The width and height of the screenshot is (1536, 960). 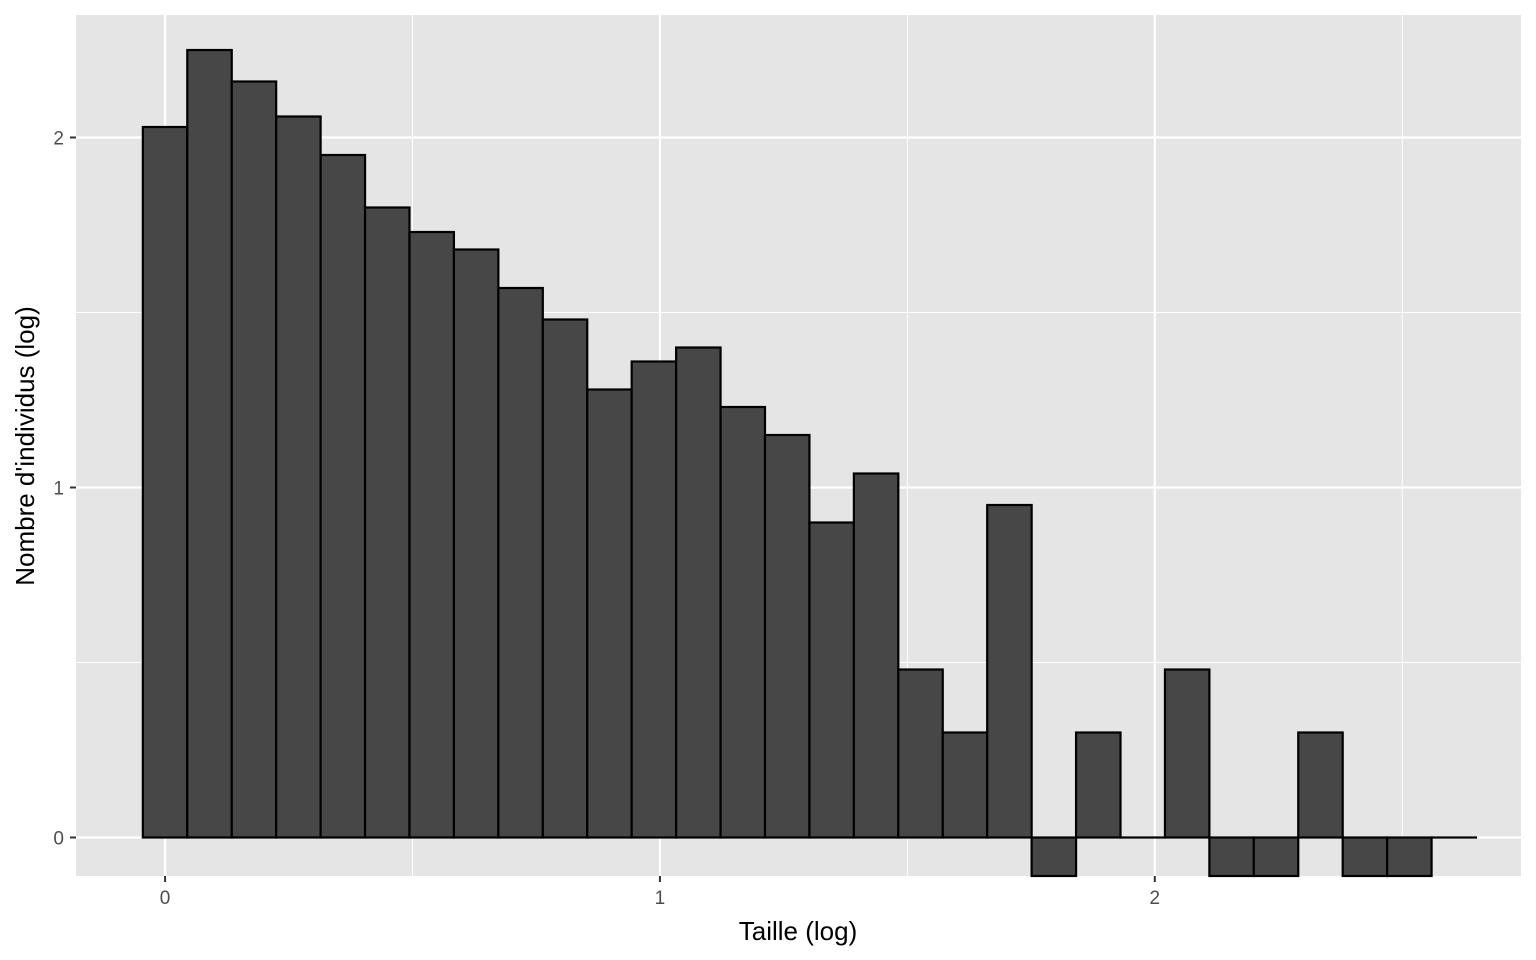 I want to click on y-tick-label: 1, so click(x=58, y=489).